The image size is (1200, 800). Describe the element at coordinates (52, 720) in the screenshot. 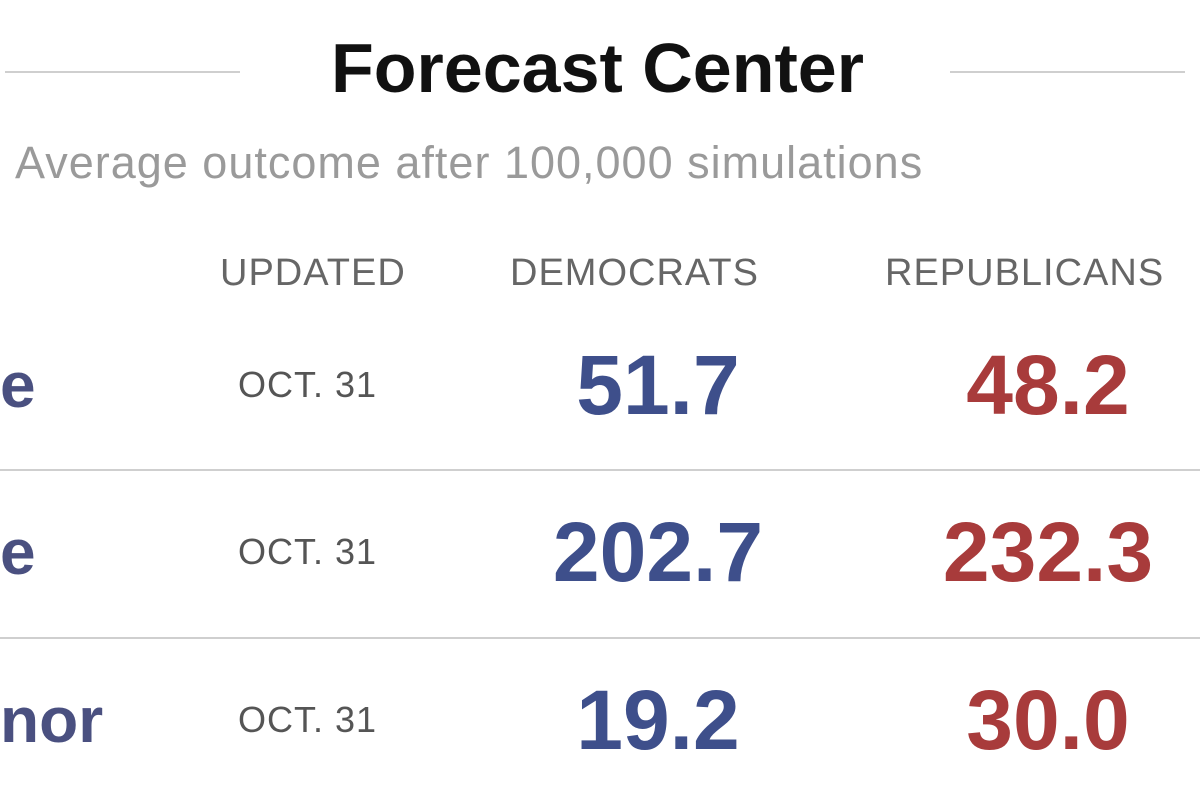

I see `row-label: nor` at that location.